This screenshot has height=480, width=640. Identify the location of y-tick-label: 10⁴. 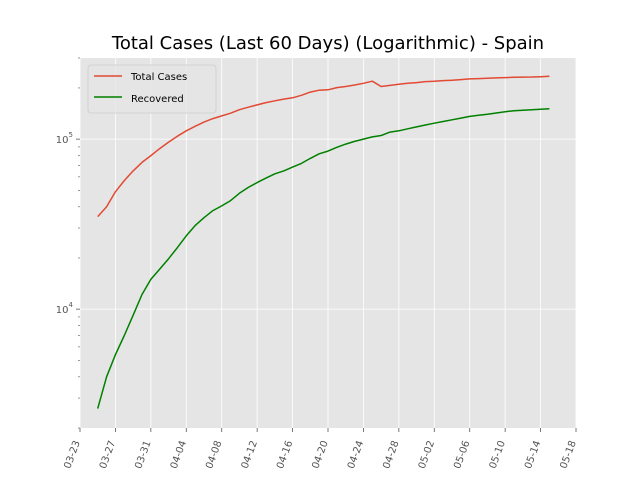
(65, 308).